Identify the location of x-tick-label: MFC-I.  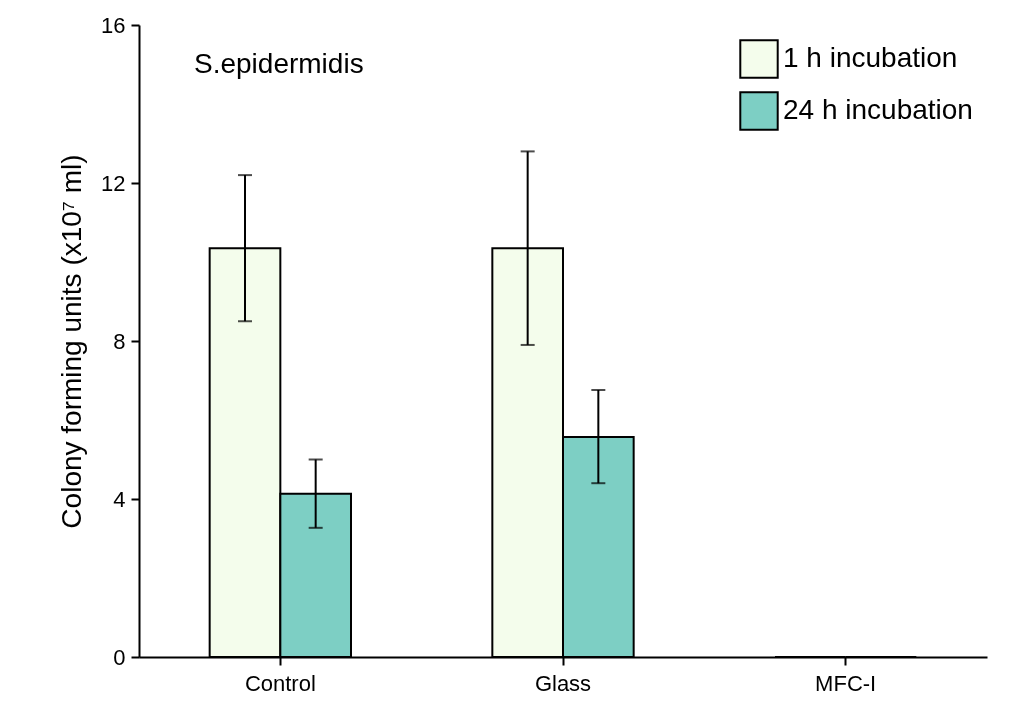
(846, 683).